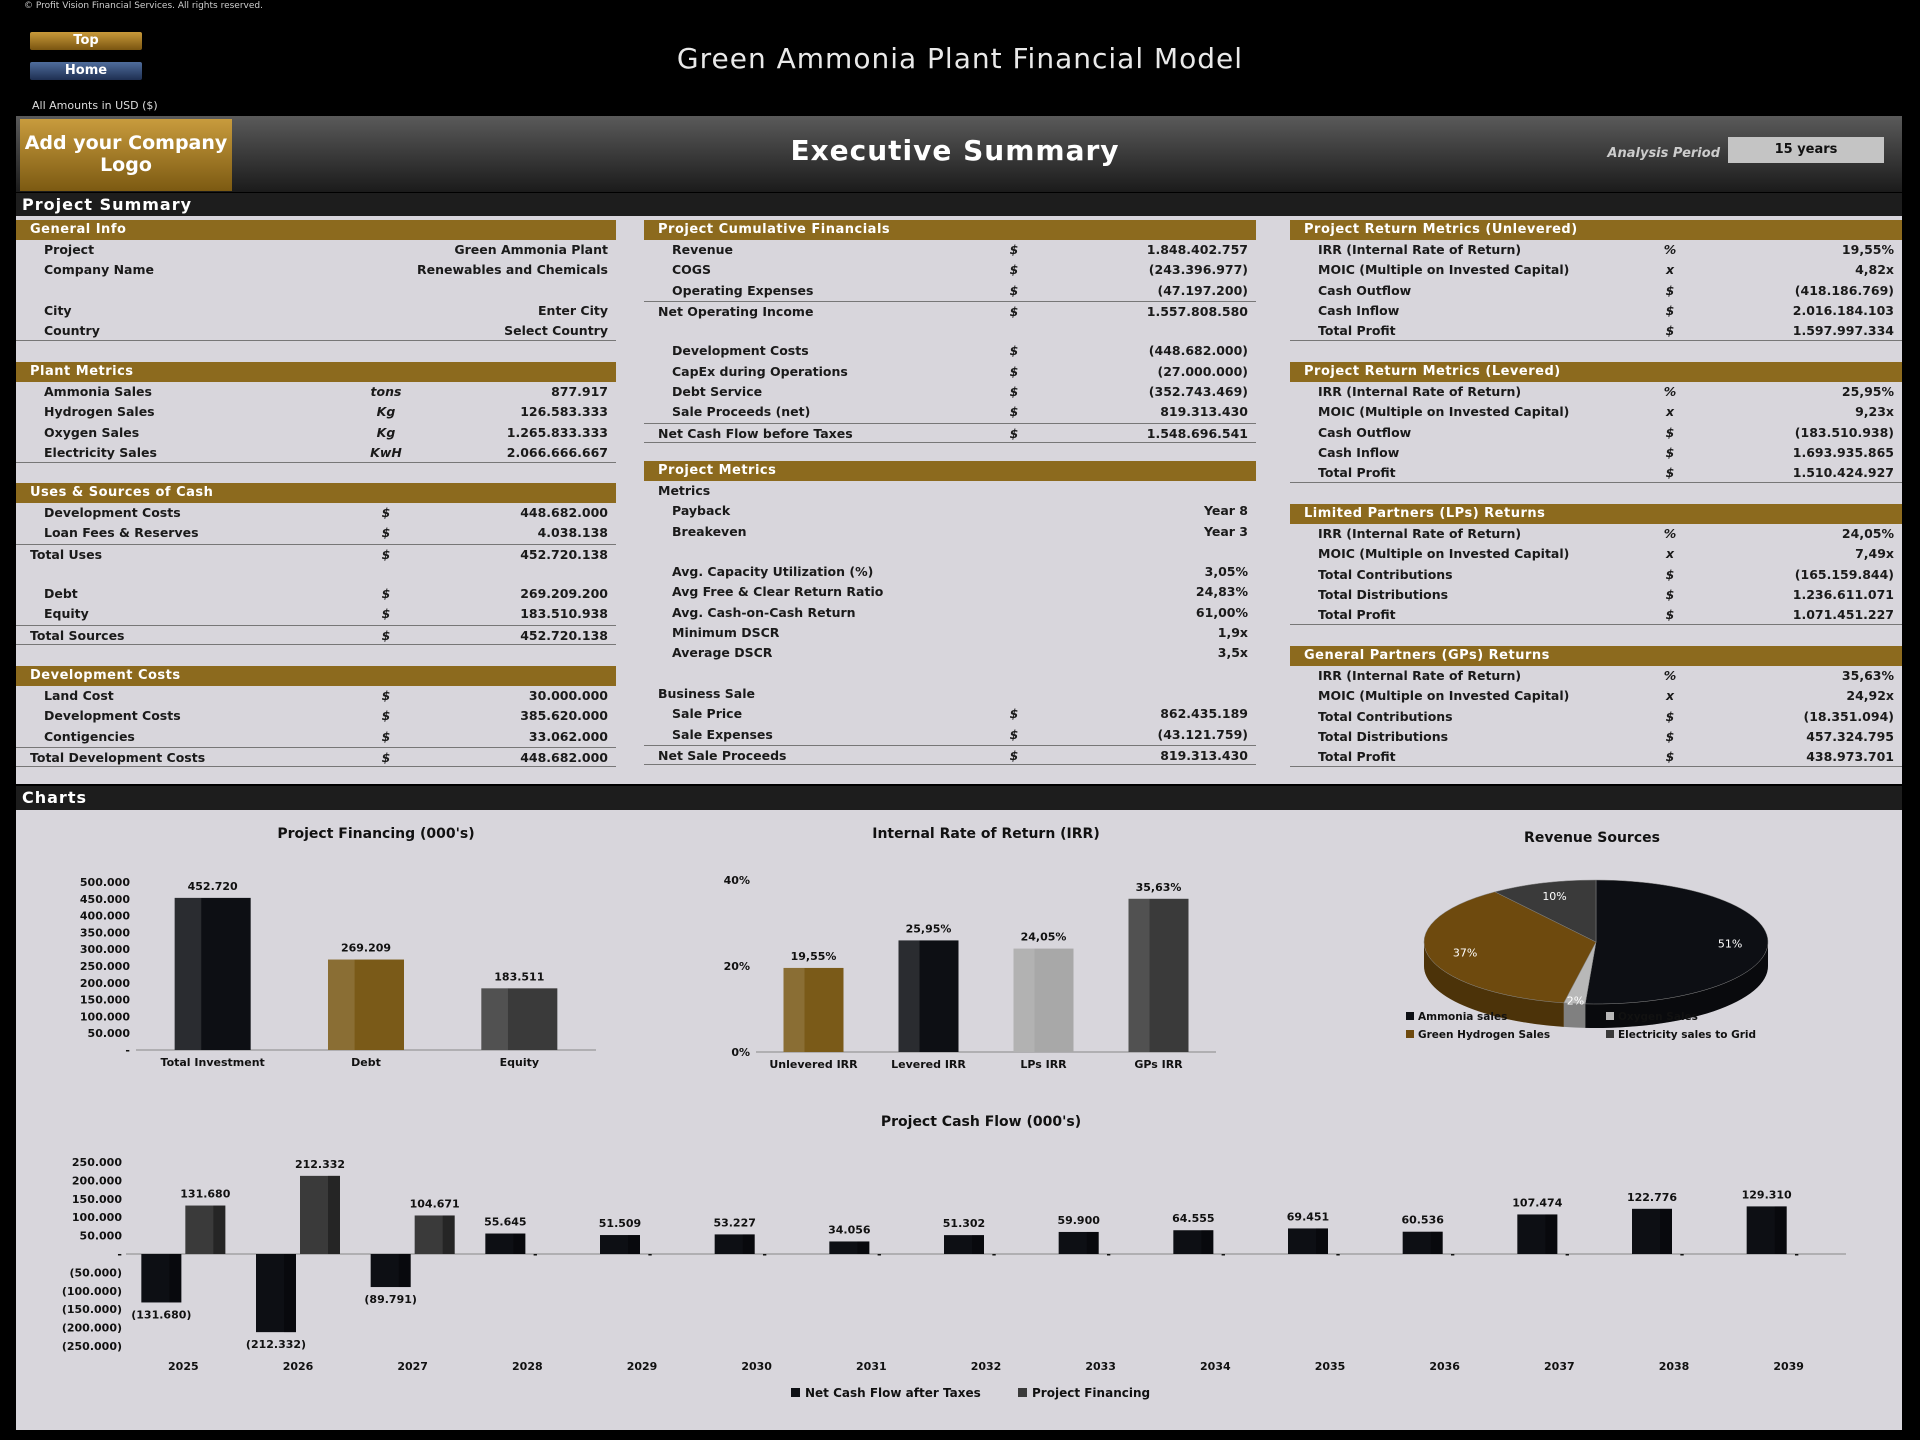 This screenshot has height=1440, width=1920. What do you see at coordinates (1193, 1218) in the screenshot?
I see `data-label: 64.555` at bounding box center [1193, 1218].